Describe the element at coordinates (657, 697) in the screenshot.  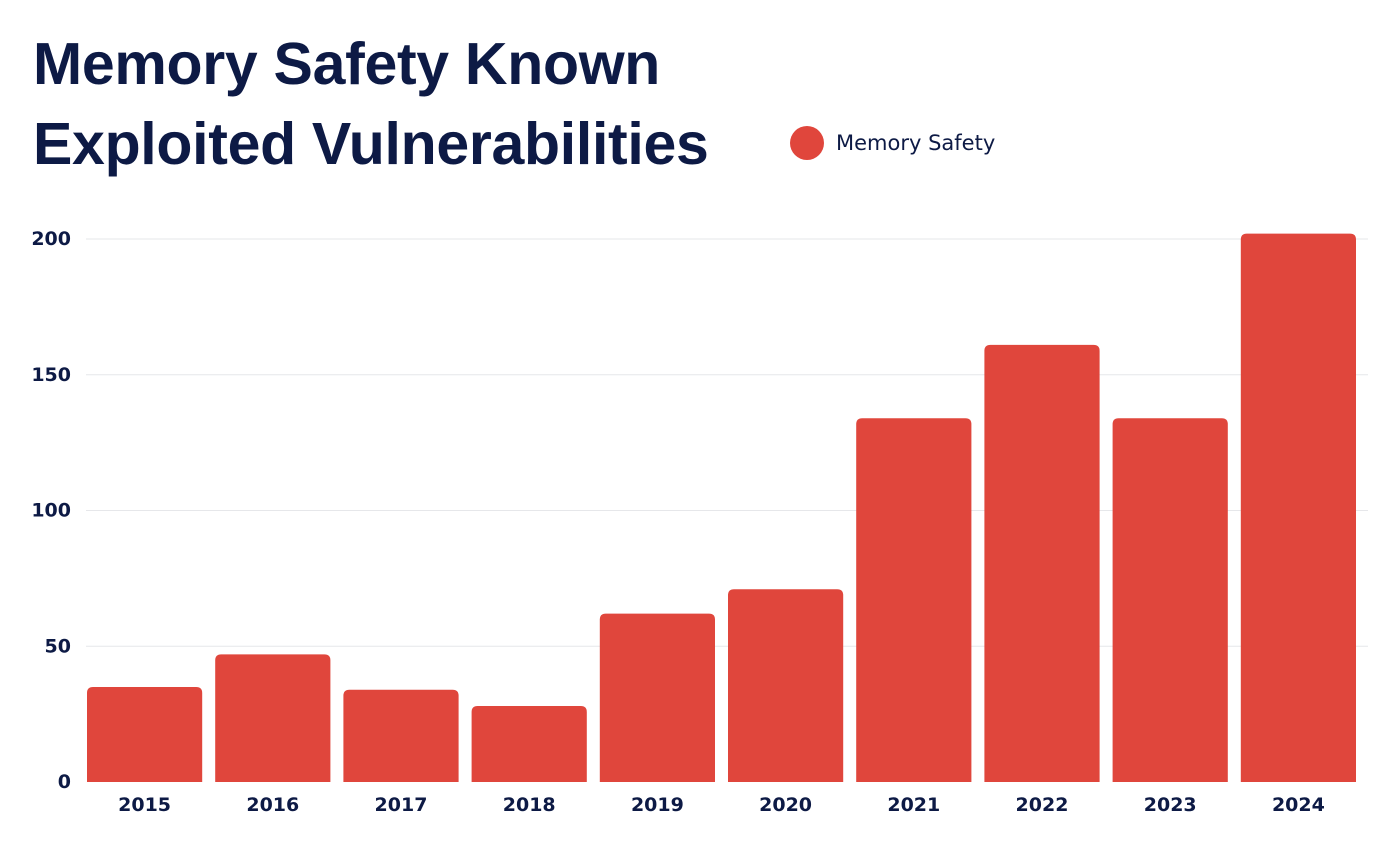
I see `bar-2019` at that location.